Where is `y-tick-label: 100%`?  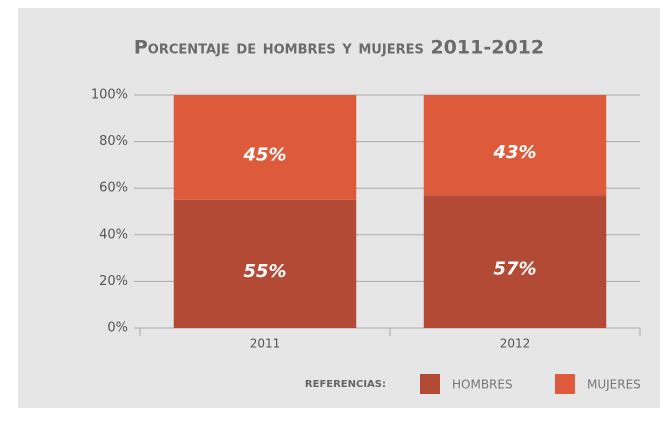 y-tick-label: 100% is located at coordinates (109, 95).